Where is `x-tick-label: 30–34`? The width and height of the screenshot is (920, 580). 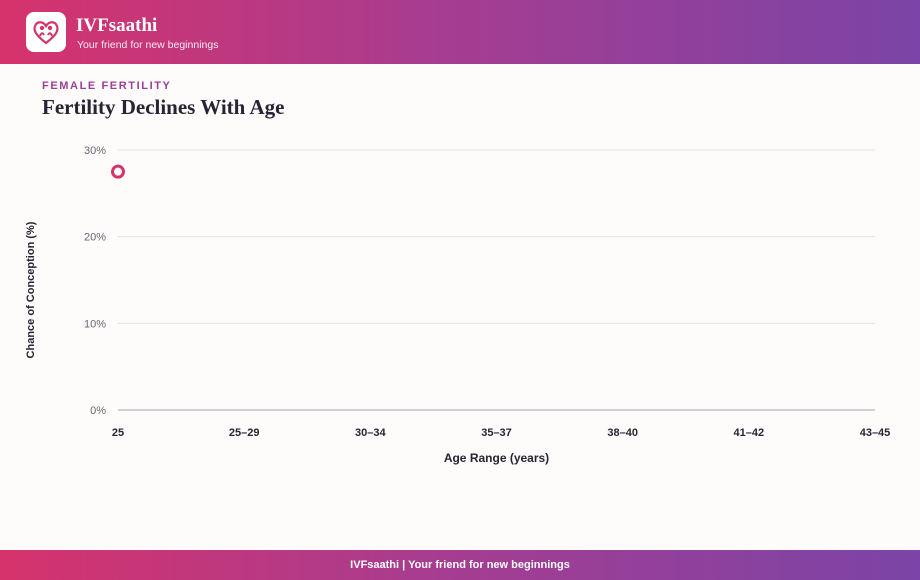
x-tick-label: 30–34 is located at coordinates (370, 433).